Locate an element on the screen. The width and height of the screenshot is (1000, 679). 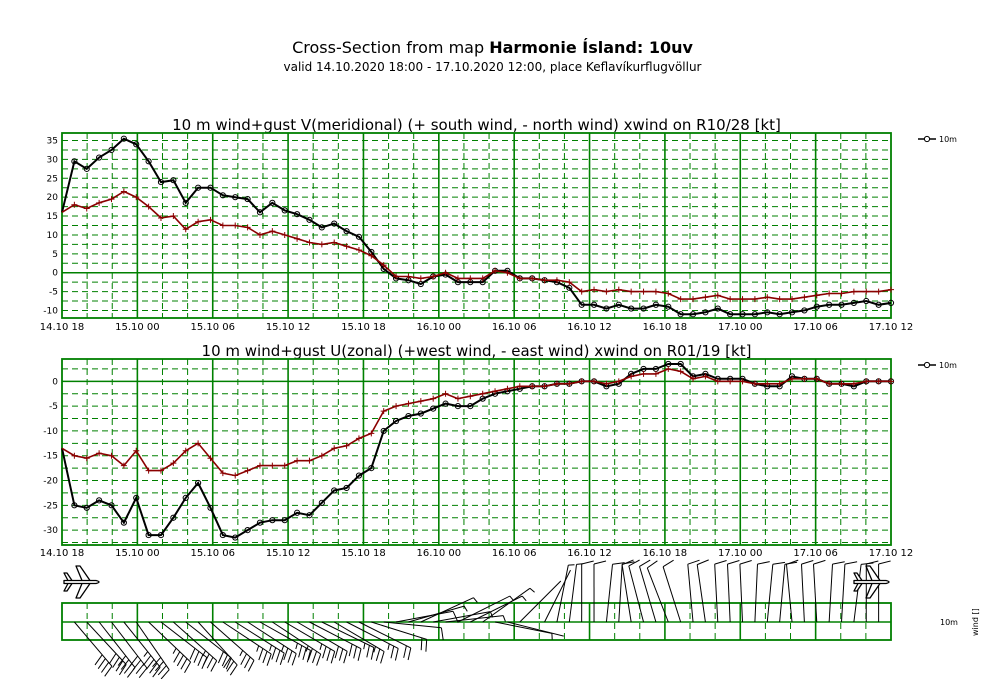
strip-level-label: 10m is located at coordinates (949, 622).